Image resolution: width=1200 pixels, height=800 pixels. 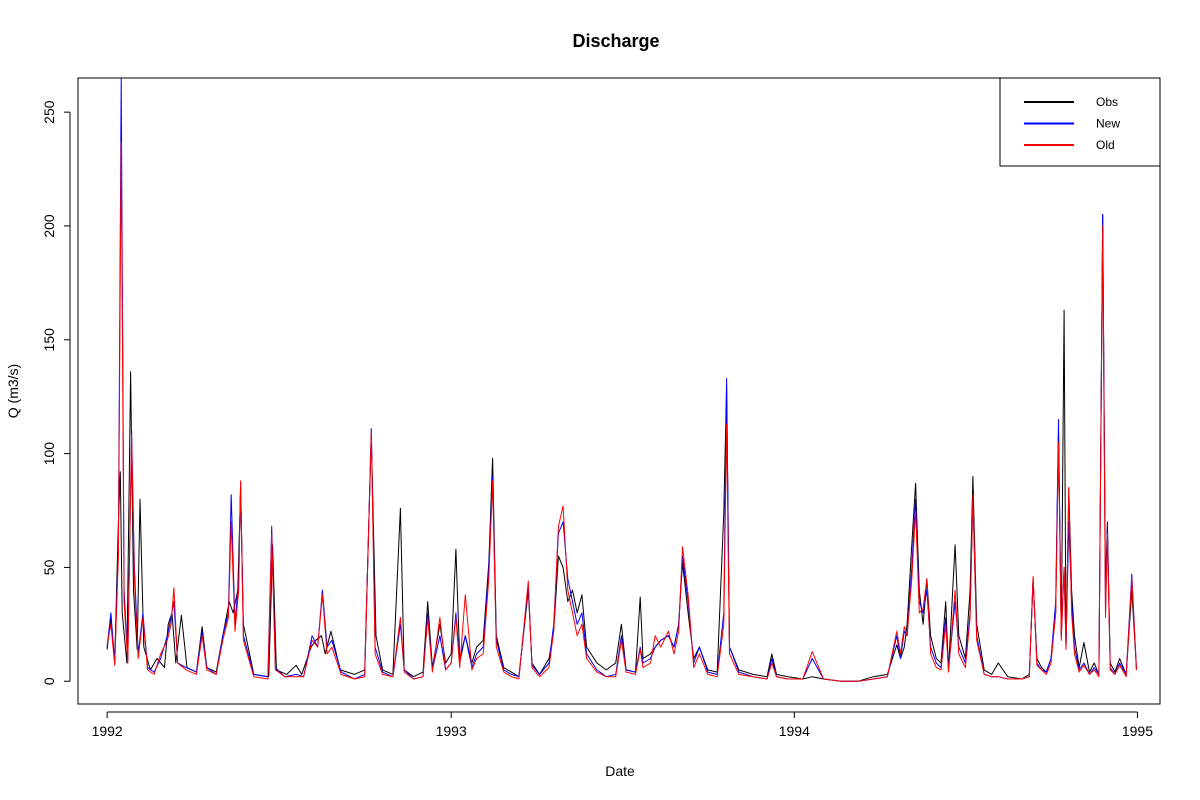 What do you see at coordinates (56, 392) in the screenshot?
I see `y-axis: 0 50 100 150 200 250` at bounding box center [56, 392].